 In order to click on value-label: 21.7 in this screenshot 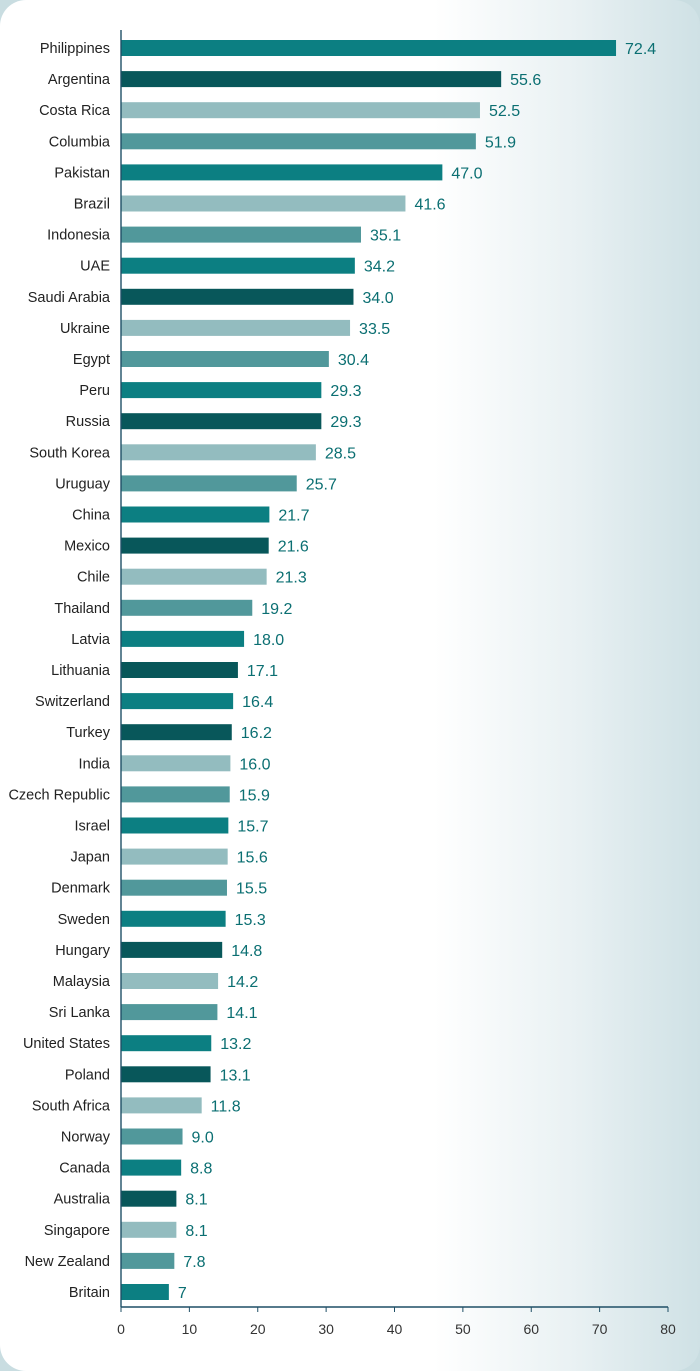, I will do `click(293, 516)`.